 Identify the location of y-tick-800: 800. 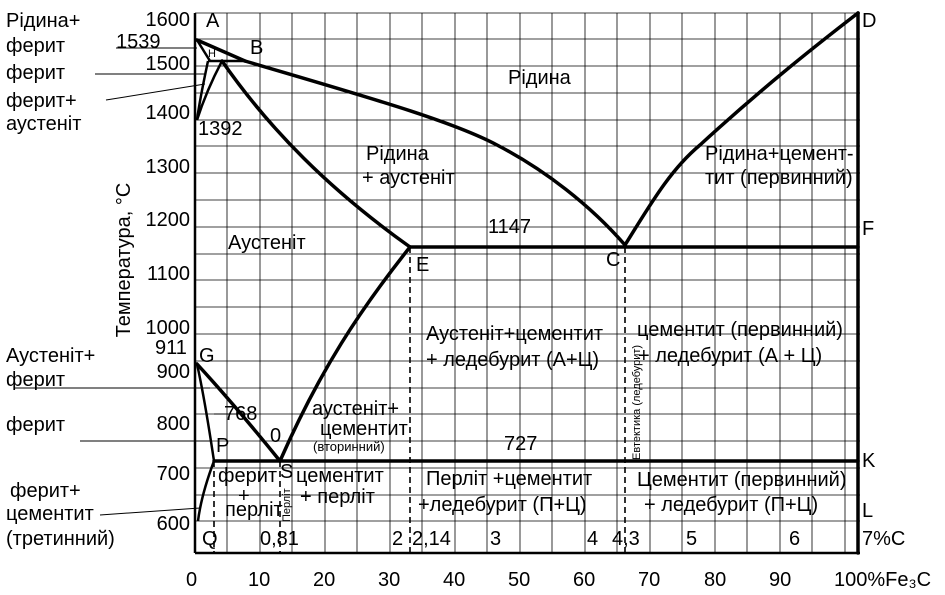
(173, 424).